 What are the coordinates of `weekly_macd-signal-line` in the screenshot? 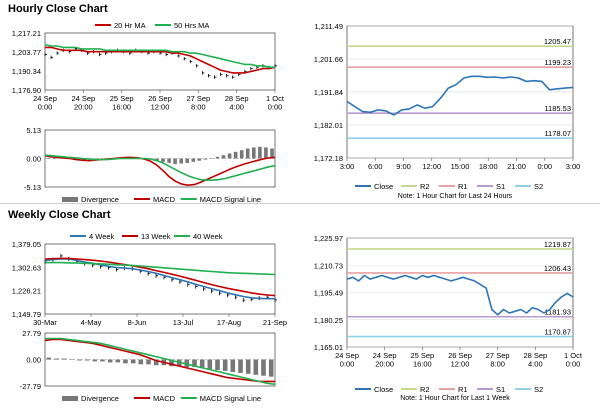 It's located at (160, 361).